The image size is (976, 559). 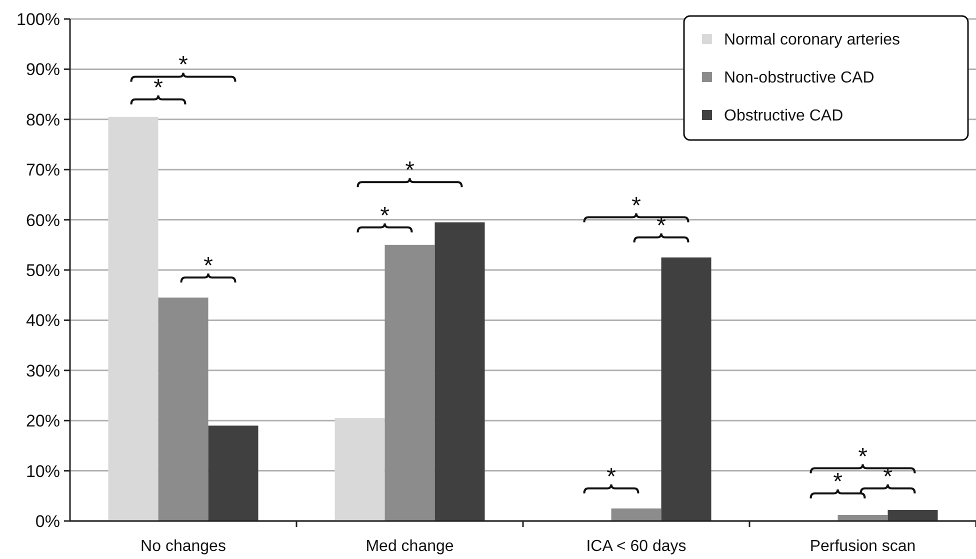 What do you see at coordinates (863, 546) in the screenshot?
I see `x-tick-label: Perfusion scan` at bounding box center [863, 546].